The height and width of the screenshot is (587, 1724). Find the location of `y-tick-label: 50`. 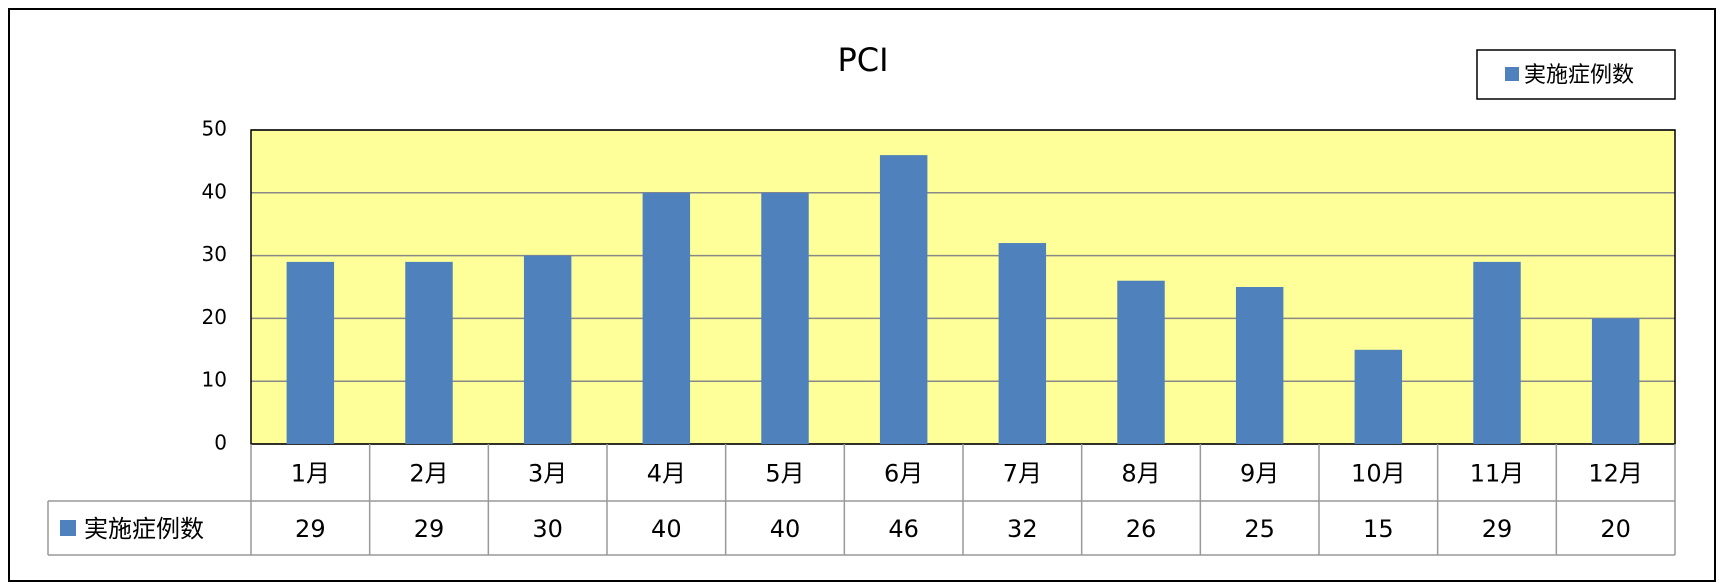

y-tick-label: 50 is located at coordinates (214, 129).